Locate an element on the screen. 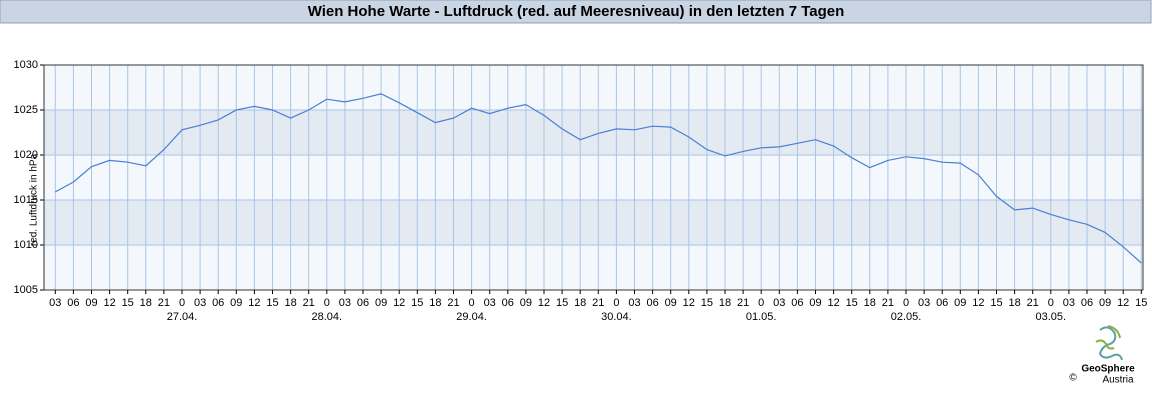 This screenshot has width=1152, height=400. date-label: 29.04. is located at coordinates (471, 317).